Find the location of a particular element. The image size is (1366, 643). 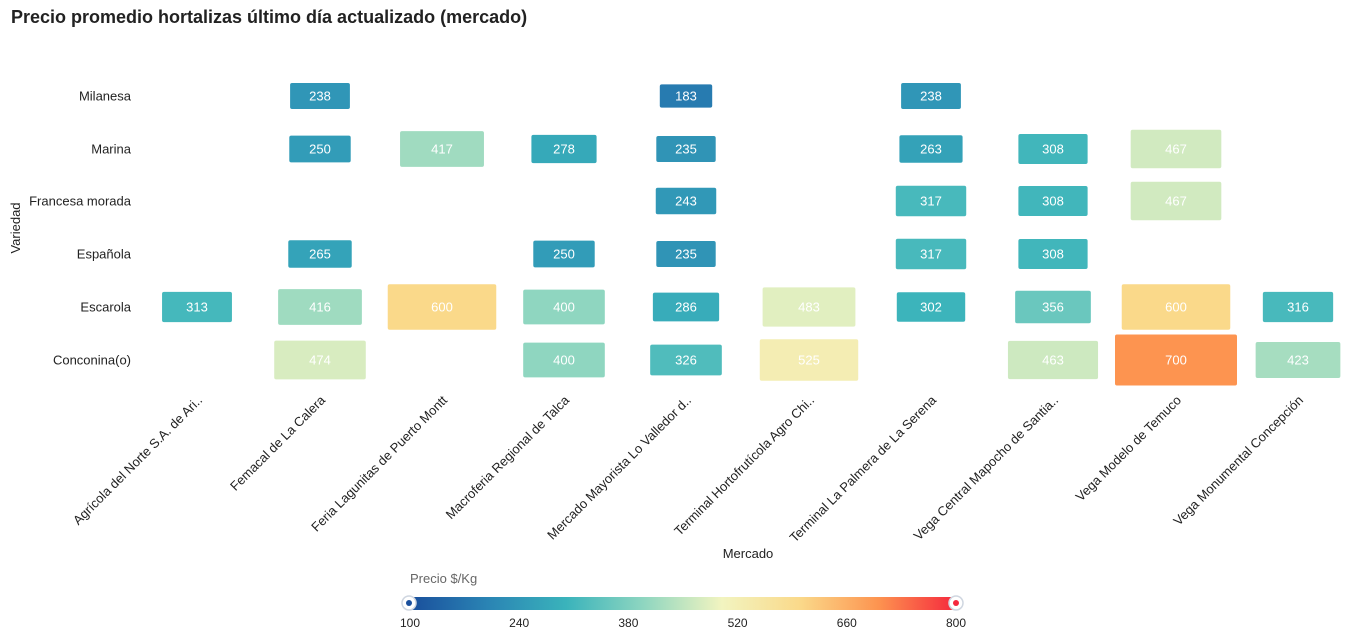

cell-value-label: 302 is located at coordinates (931, 307).